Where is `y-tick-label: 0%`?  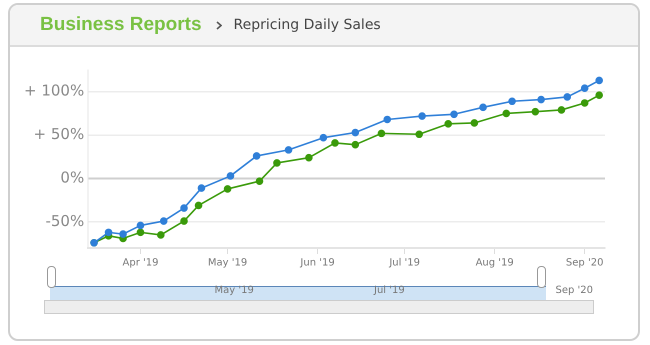 y-tick-label: 0% is located at coordinates (72, 177).